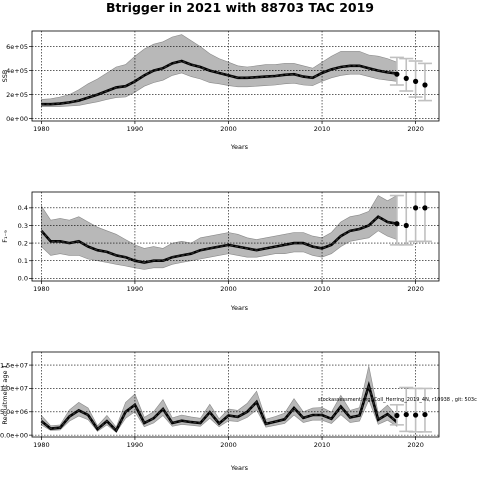 The width and height of the screenshot is (480, 480). What do you see at coordinates (228, 445) in the screenshot?
I see `recruitment-xtick-label-2: 2000` at bounding box center [228, 445].